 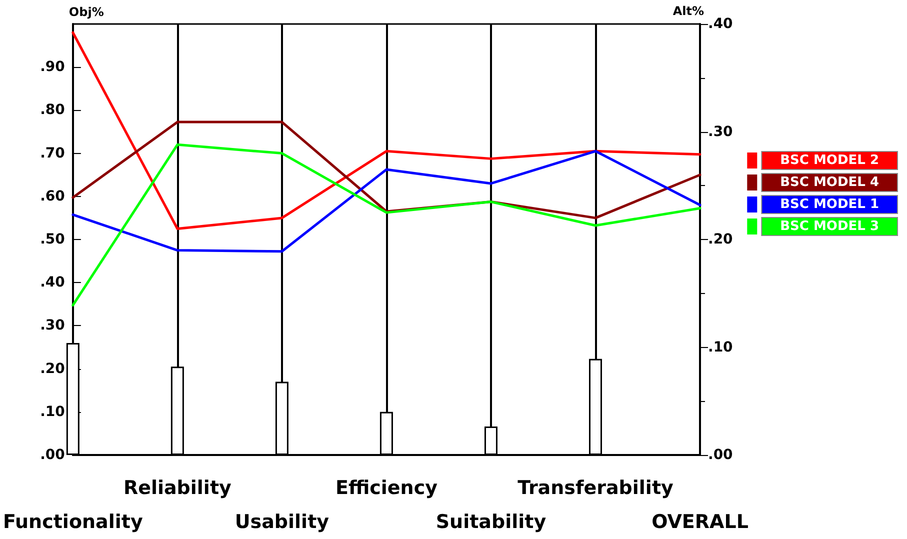 What do you see at coordinates (53, 282) in the screenshot?
I see `y-tick-label: .40` at bounding box center [53, 282].